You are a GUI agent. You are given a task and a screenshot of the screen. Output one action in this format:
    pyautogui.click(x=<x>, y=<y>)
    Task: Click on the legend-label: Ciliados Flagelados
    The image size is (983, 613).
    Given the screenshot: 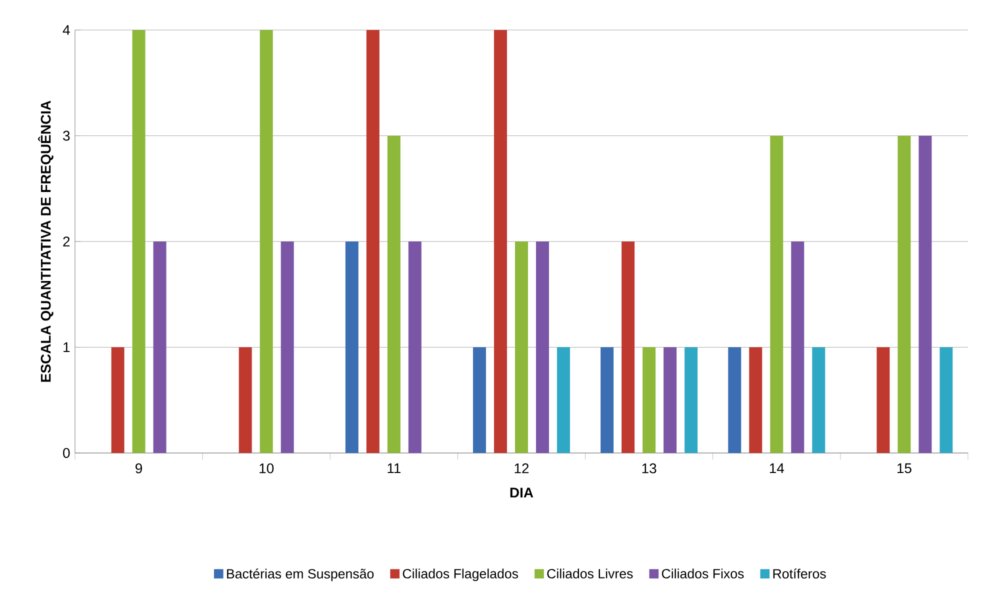 What is the action you would take?
    pyautogui.click(x=460, y=575)
    